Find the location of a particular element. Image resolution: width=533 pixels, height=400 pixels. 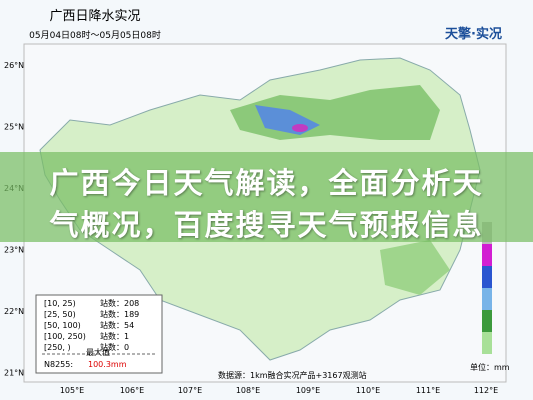

logo: 天擎·实况 is located at coordinates (473, 34).